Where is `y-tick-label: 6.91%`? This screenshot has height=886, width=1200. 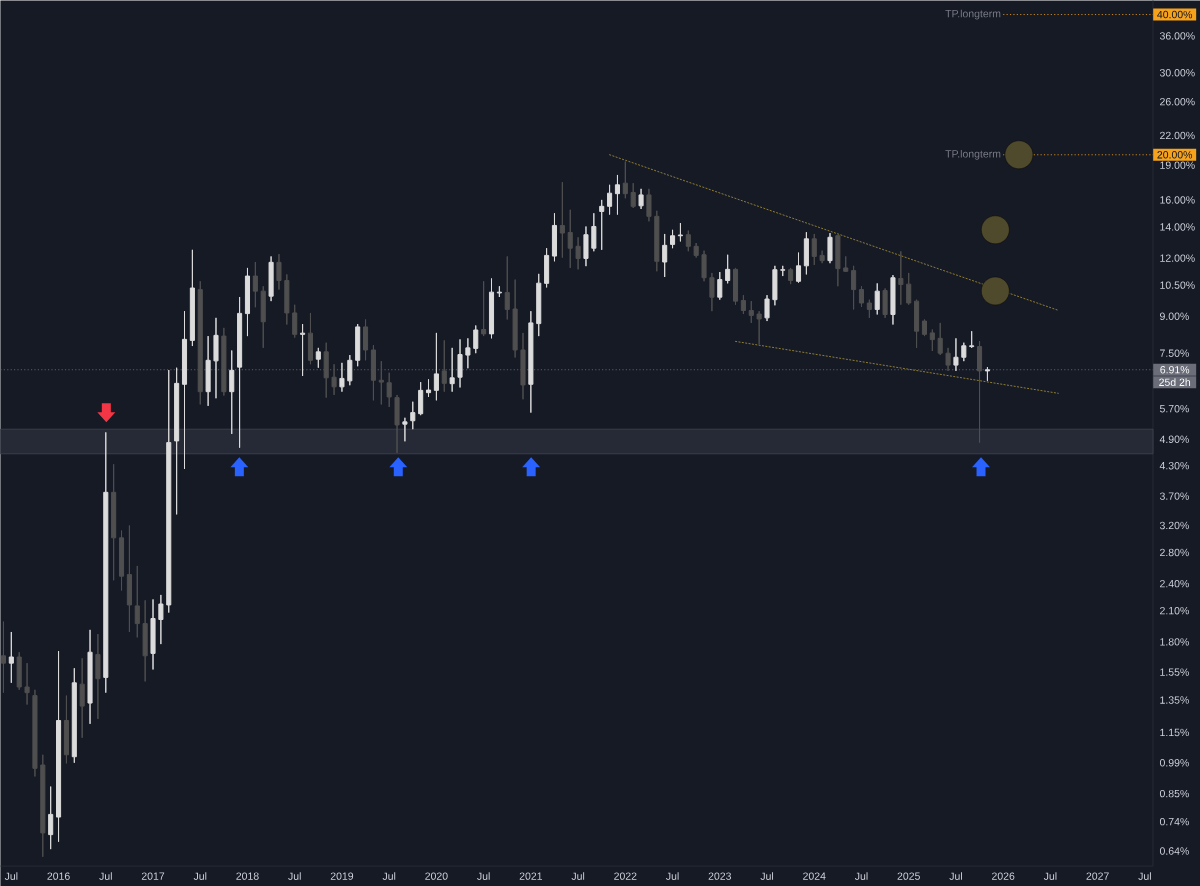 y-tick-label: 6.91% is located at coordinates (1175, 369).